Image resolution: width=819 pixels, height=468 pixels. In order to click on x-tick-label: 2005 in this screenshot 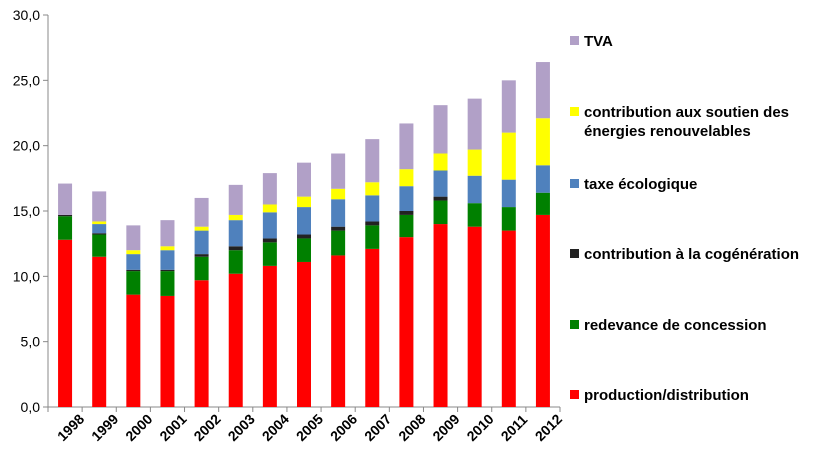, I will do `click(309, 427)`.